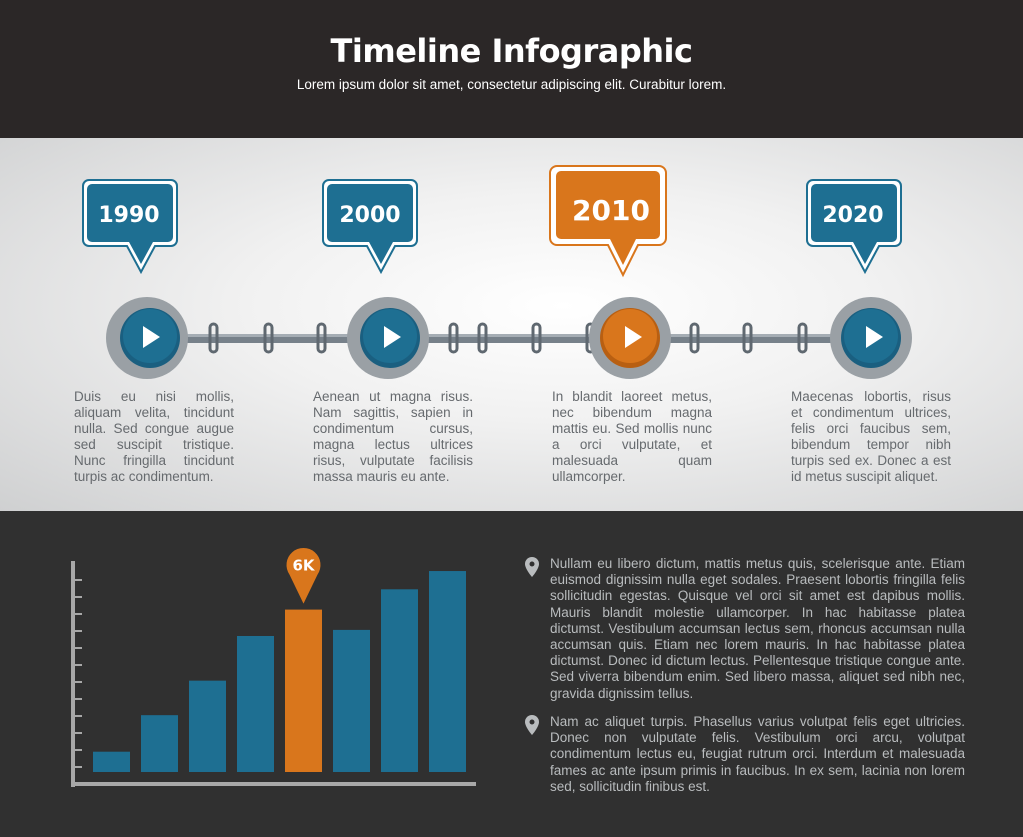 The image size is (1023, 837). I want to click on chart-callout: 6K, so click(303, 575).